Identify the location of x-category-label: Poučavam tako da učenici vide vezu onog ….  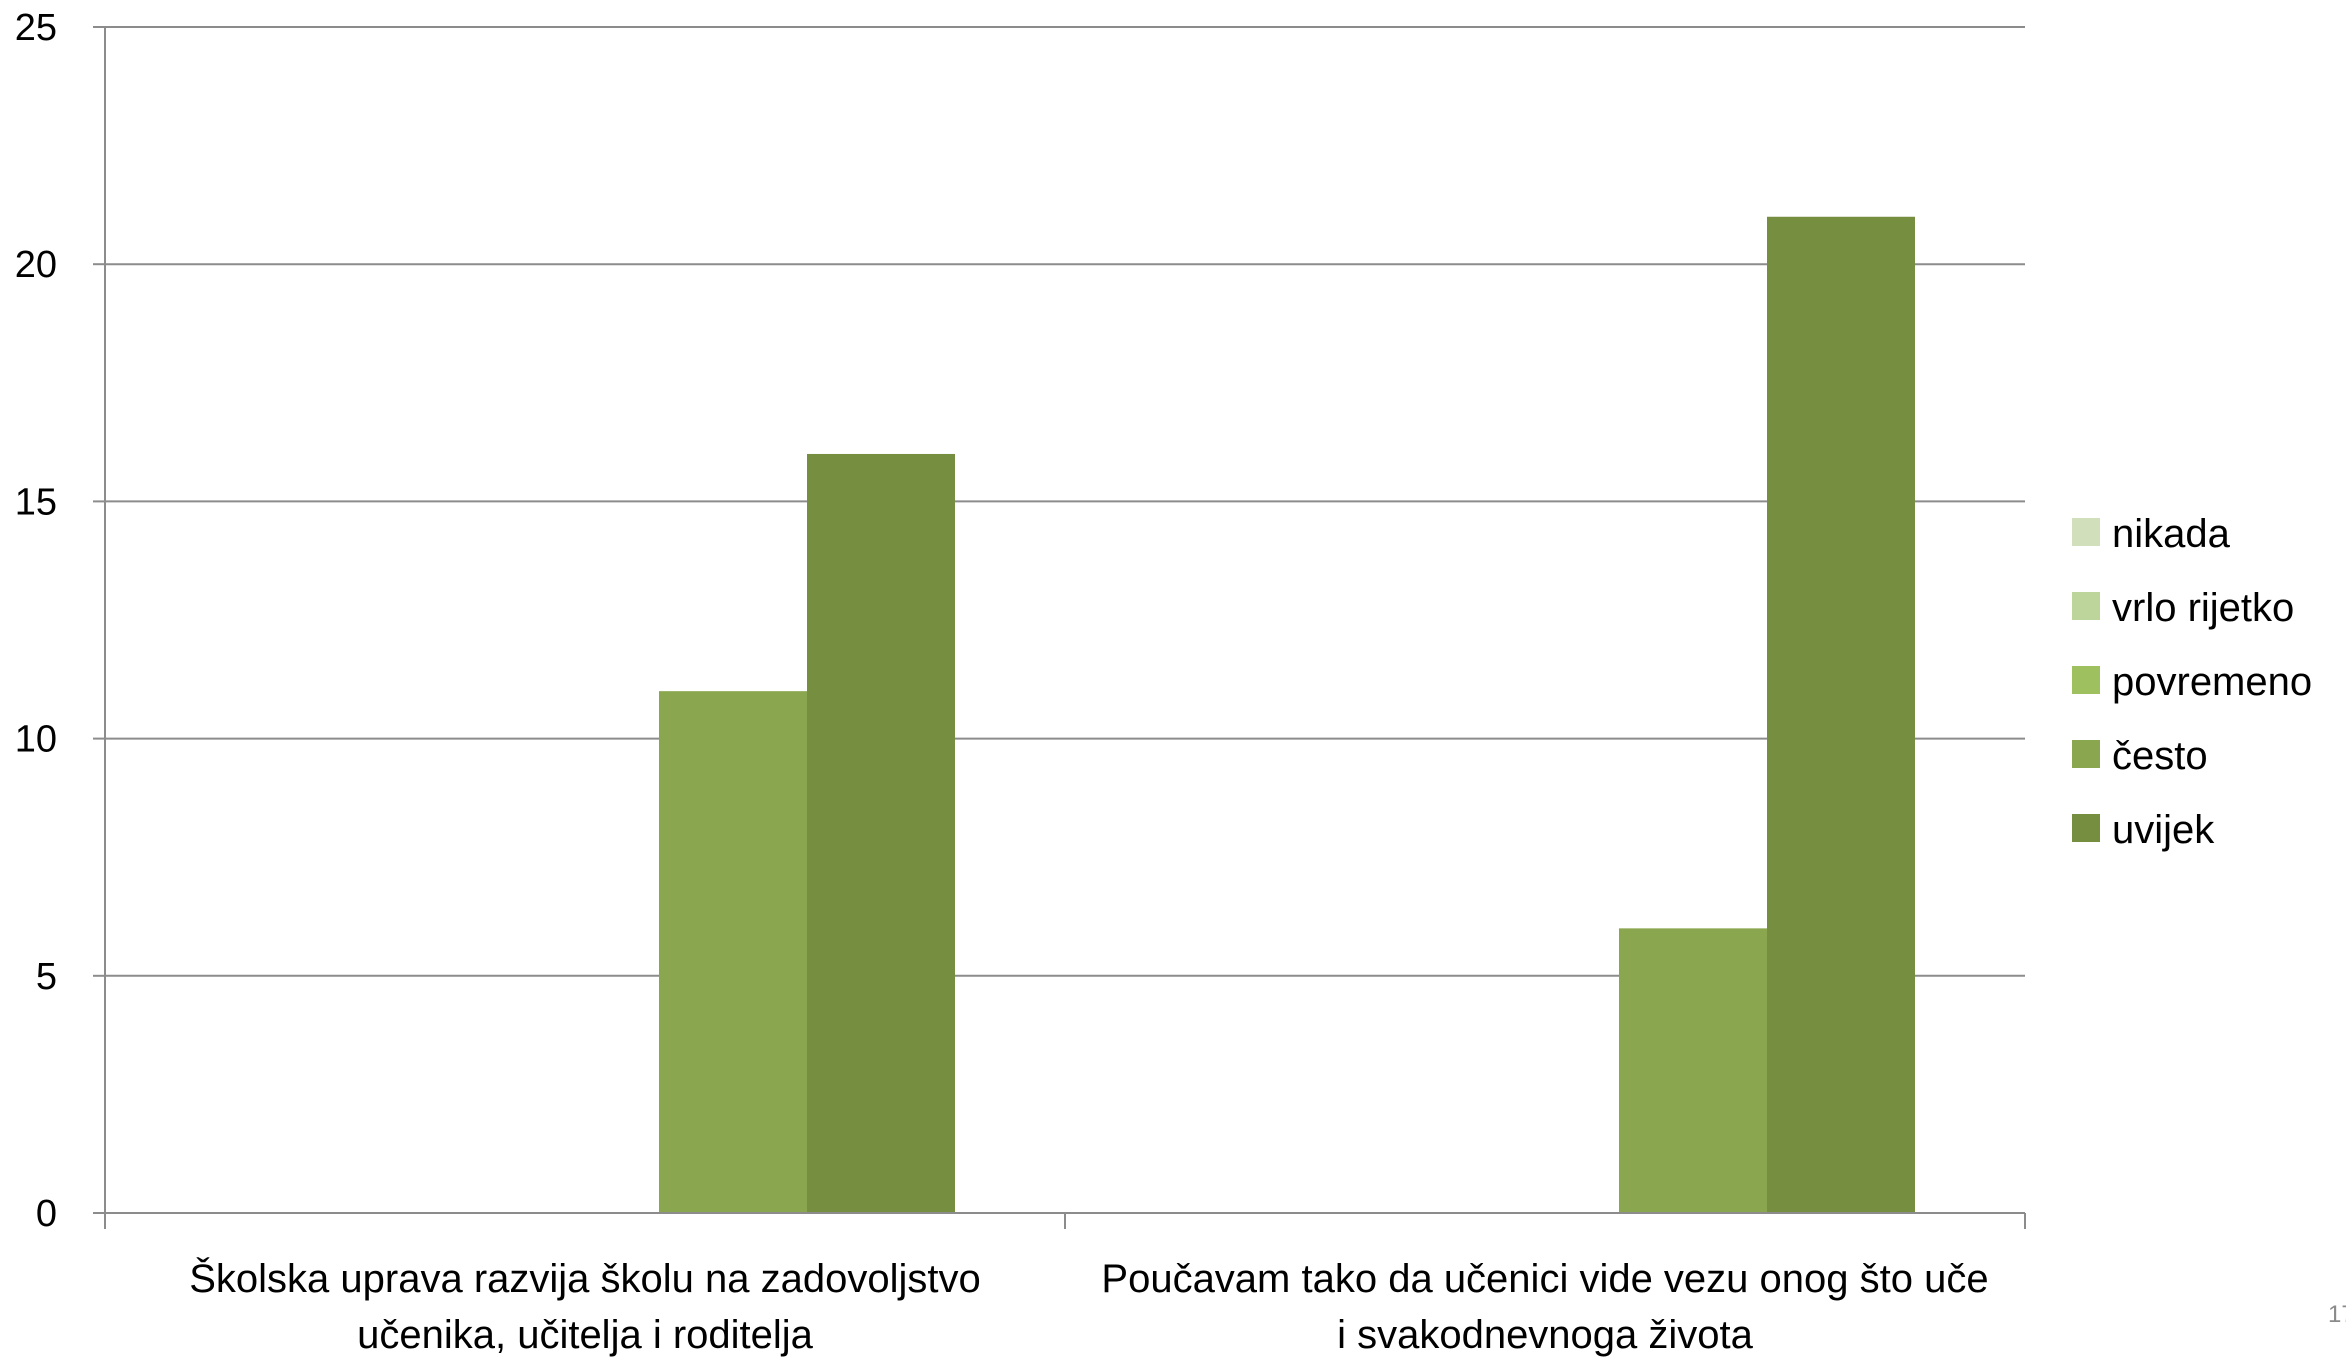
(1544, 1279).